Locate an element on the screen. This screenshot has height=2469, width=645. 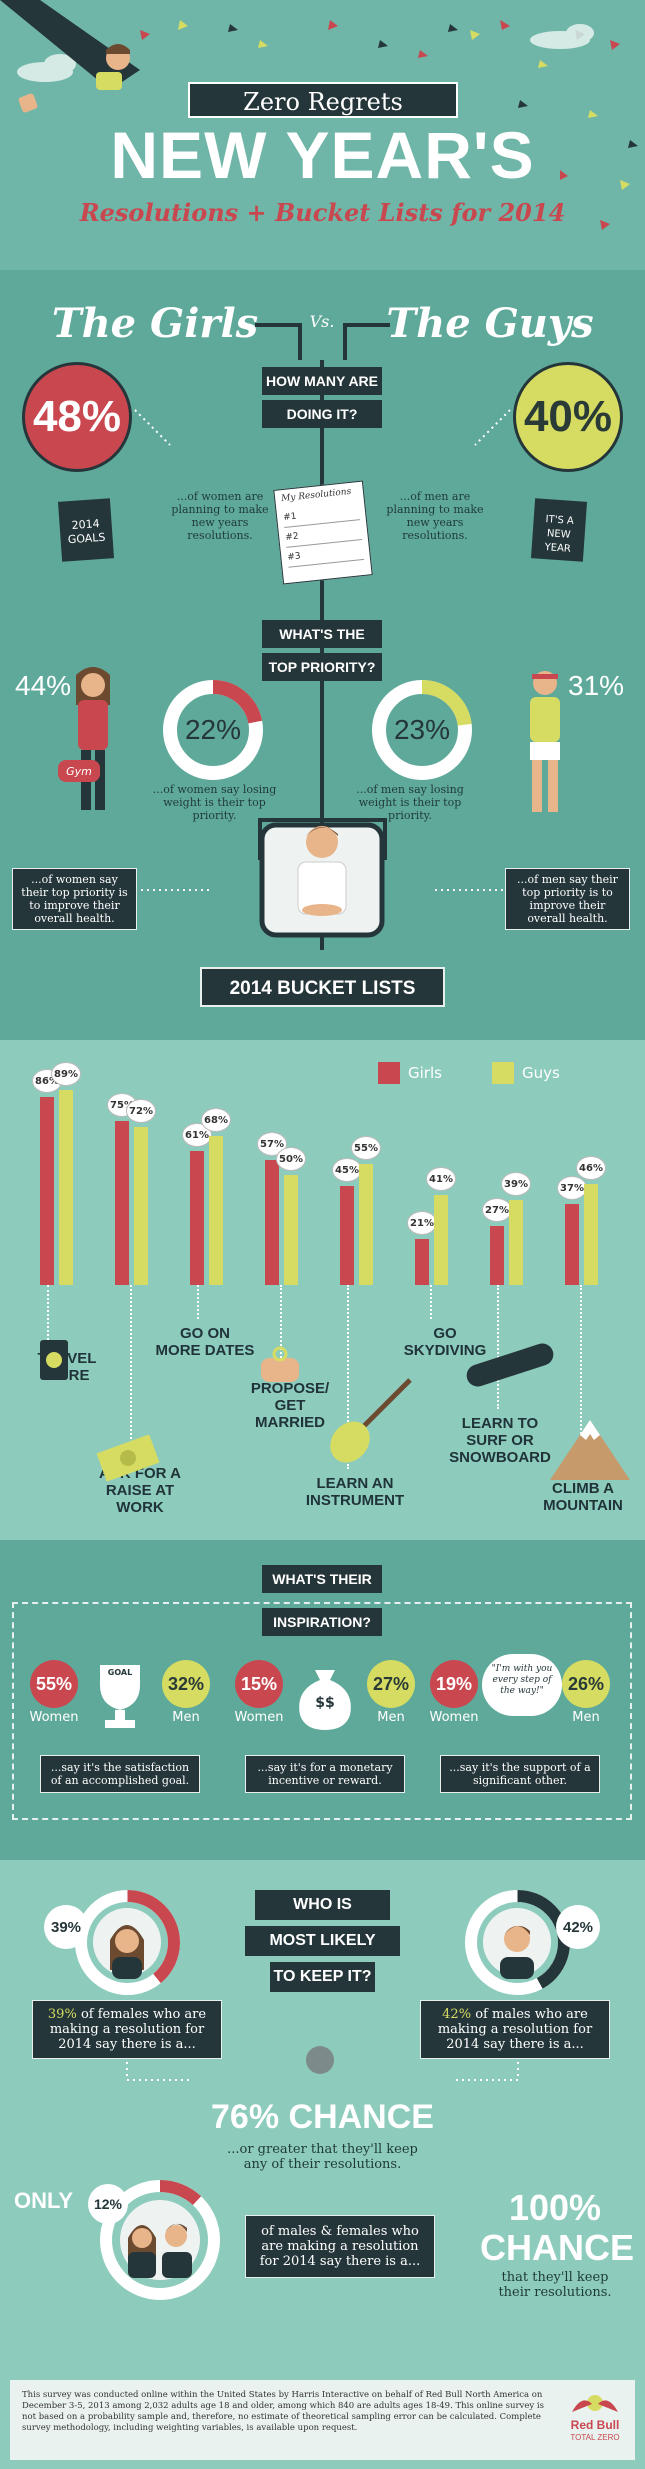
bar-label-guys-2: 72% is located at coordinates (141, 1111).